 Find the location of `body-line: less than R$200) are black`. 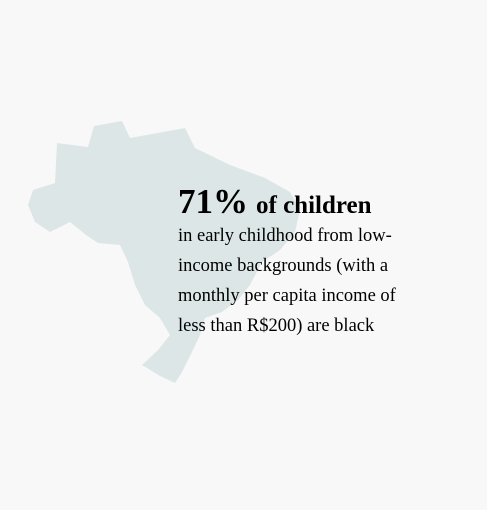

body-line: less than R$200) are black is located at coordinates (276, 326).